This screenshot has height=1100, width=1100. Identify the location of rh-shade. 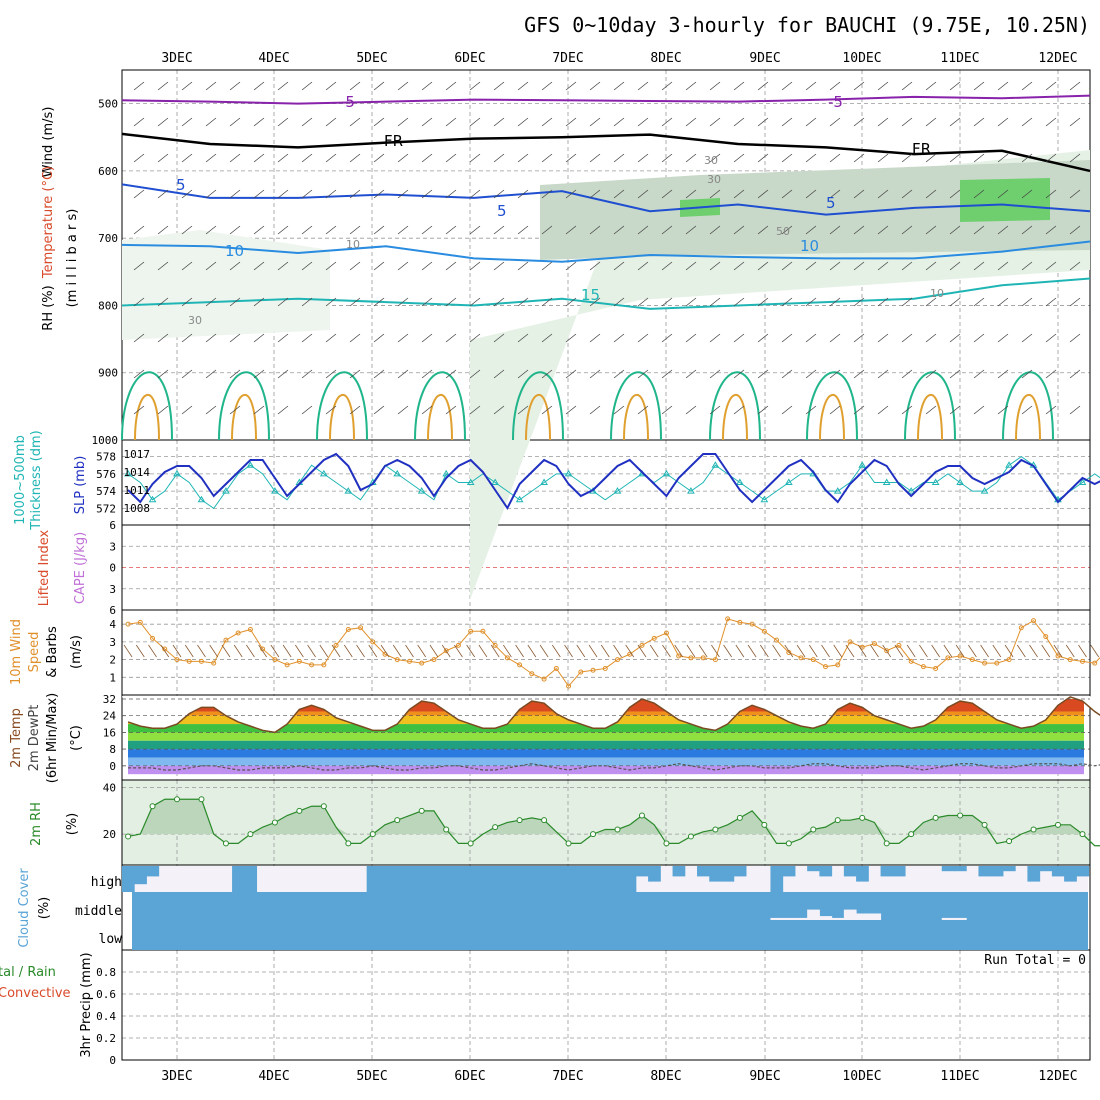
(815, 210).